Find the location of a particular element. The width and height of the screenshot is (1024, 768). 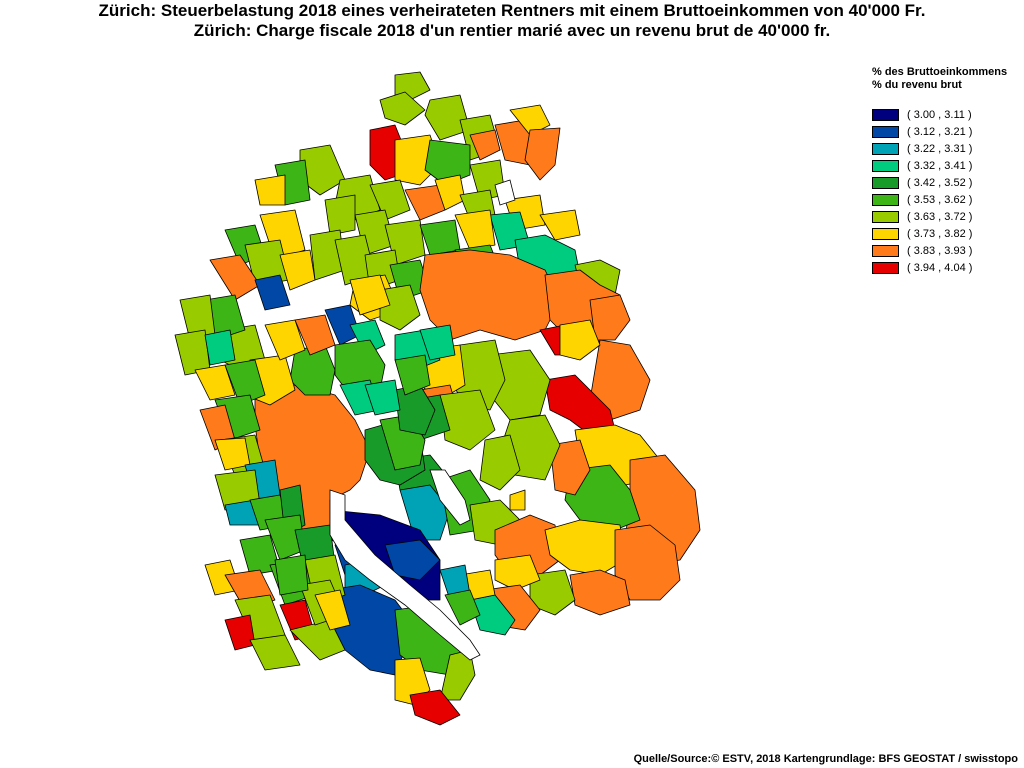

legend-item: ( 3.73 , 3.82 ) is located at coordinates (939, 233).